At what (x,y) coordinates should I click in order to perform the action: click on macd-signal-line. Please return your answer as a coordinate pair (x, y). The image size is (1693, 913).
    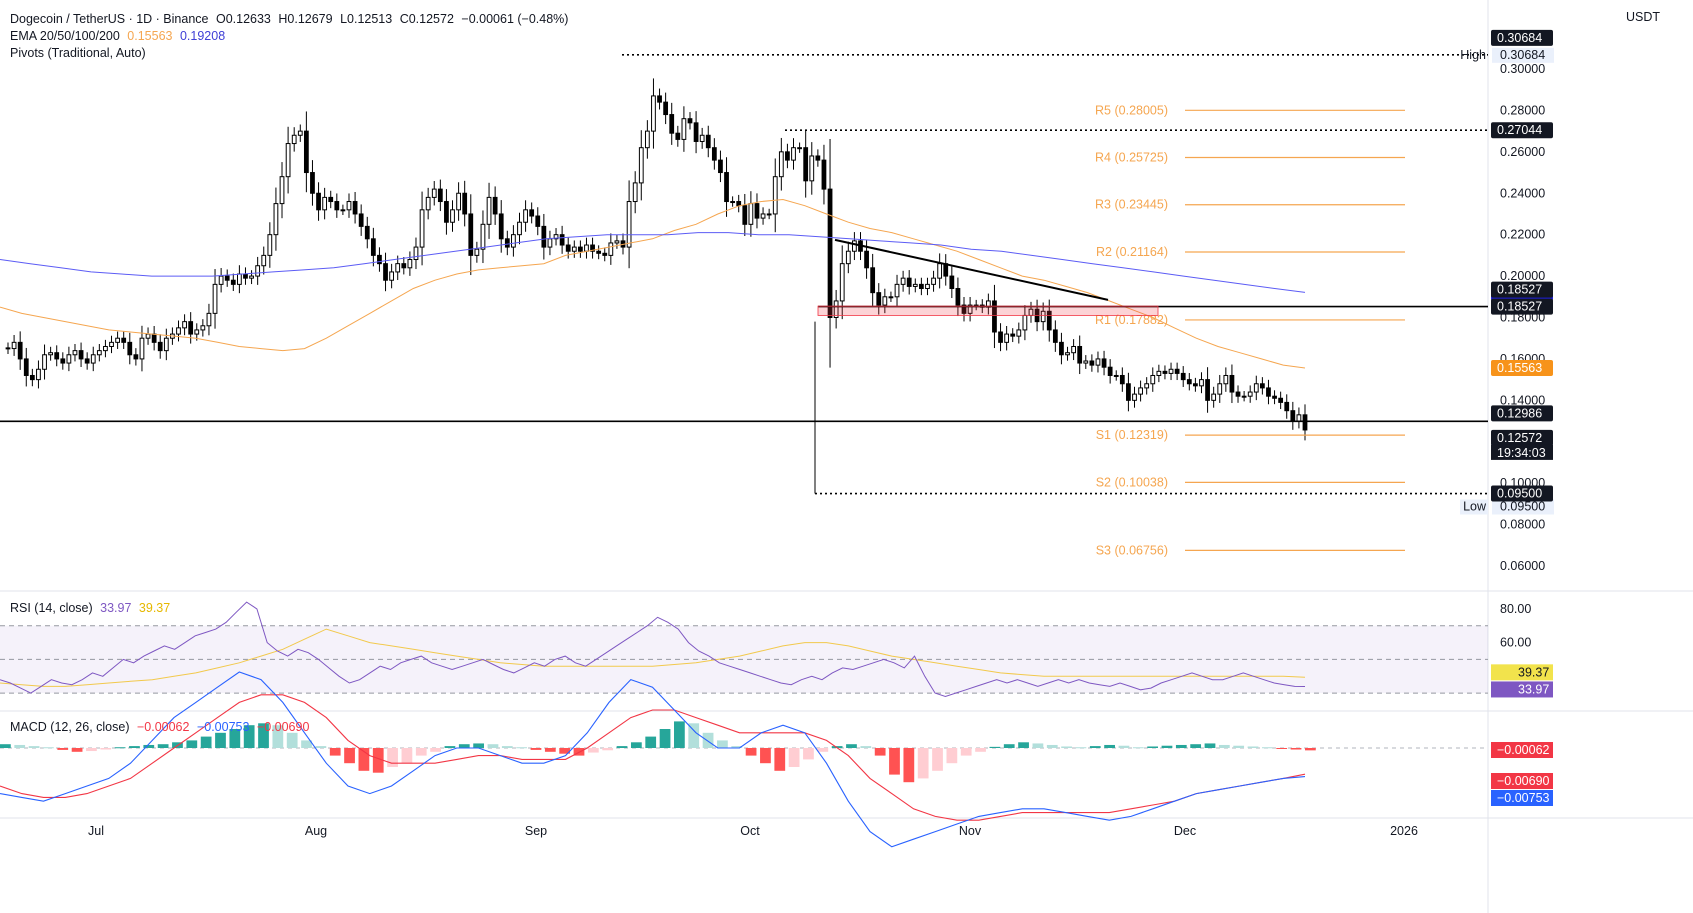
    Looking at the image, I should click on (653, 757).